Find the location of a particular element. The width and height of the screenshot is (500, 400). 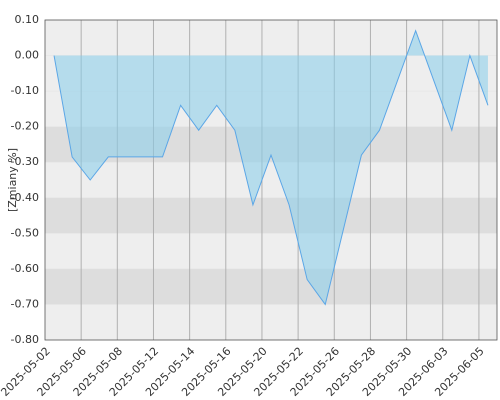

y-tick-label: -0.60 is located at coordinates (25, 268).